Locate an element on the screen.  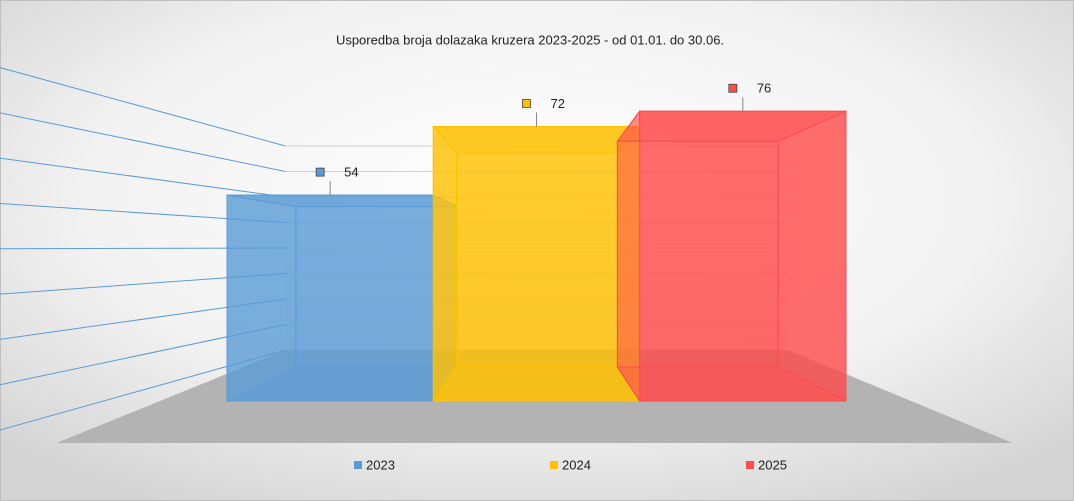
legend-label: 2024 is located at coordinates (576, 464).